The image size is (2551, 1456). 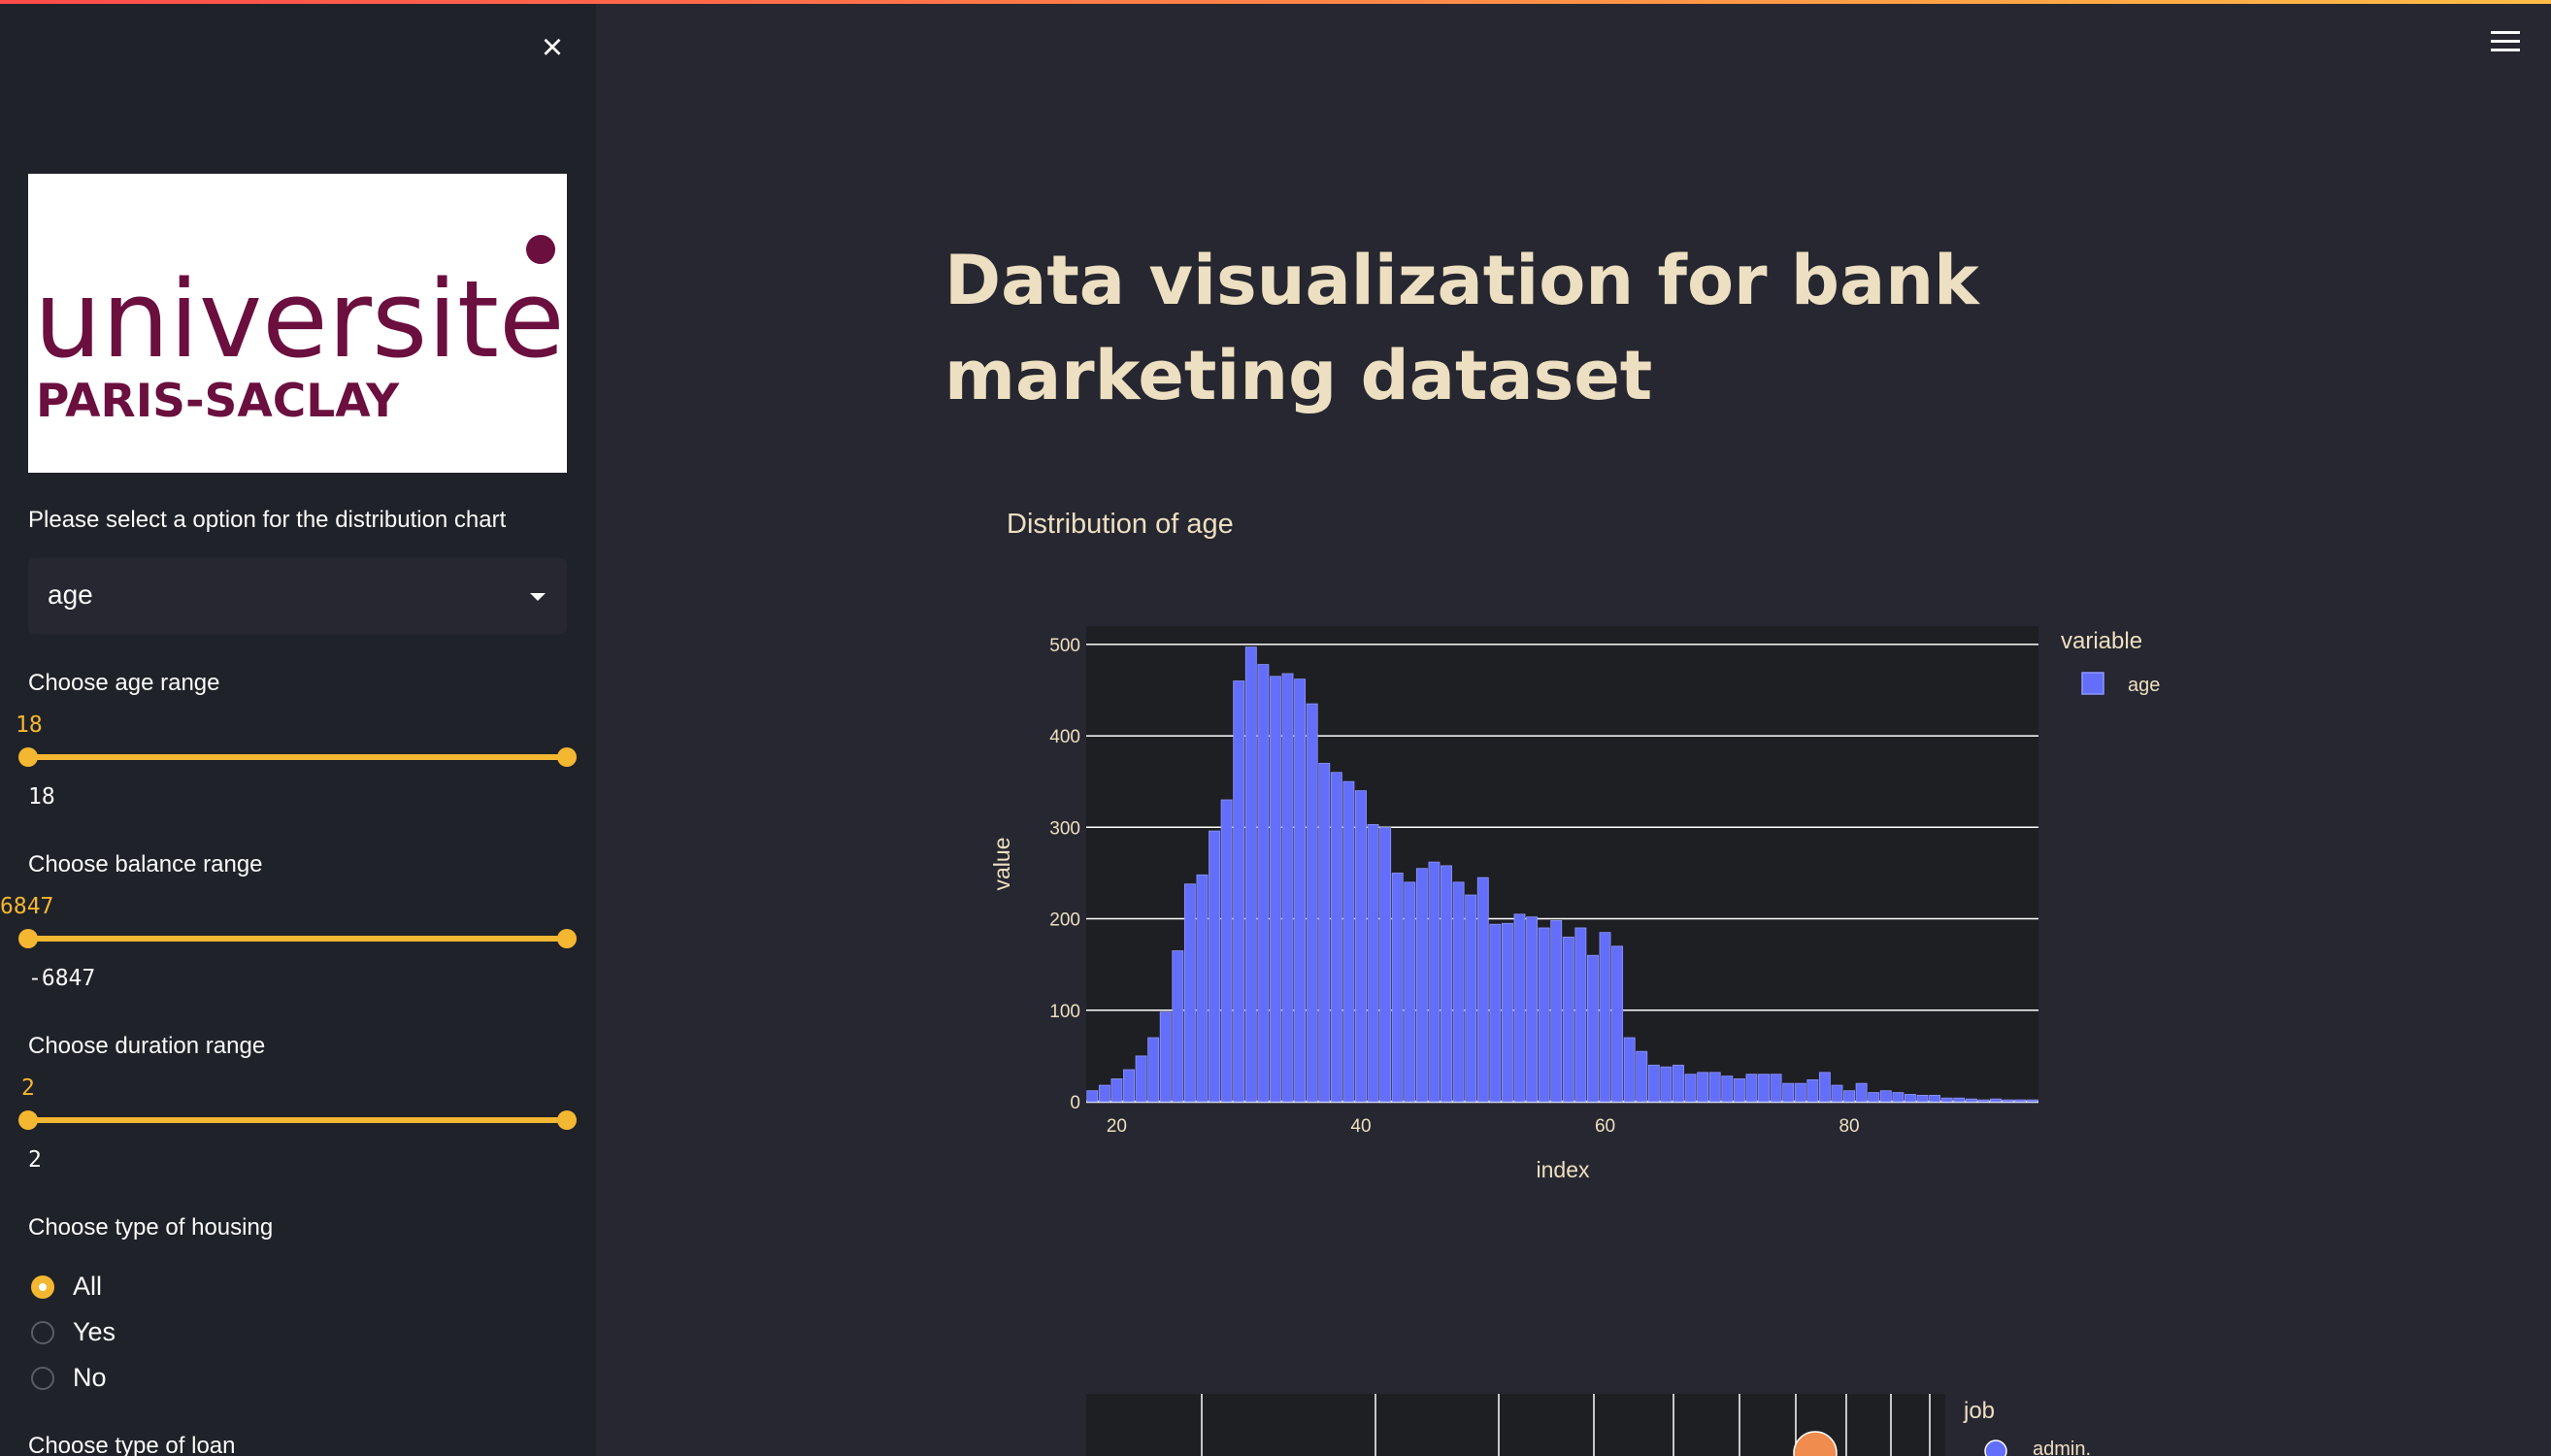 I want to click on balance-range-slider, so click(x=297, y=937).